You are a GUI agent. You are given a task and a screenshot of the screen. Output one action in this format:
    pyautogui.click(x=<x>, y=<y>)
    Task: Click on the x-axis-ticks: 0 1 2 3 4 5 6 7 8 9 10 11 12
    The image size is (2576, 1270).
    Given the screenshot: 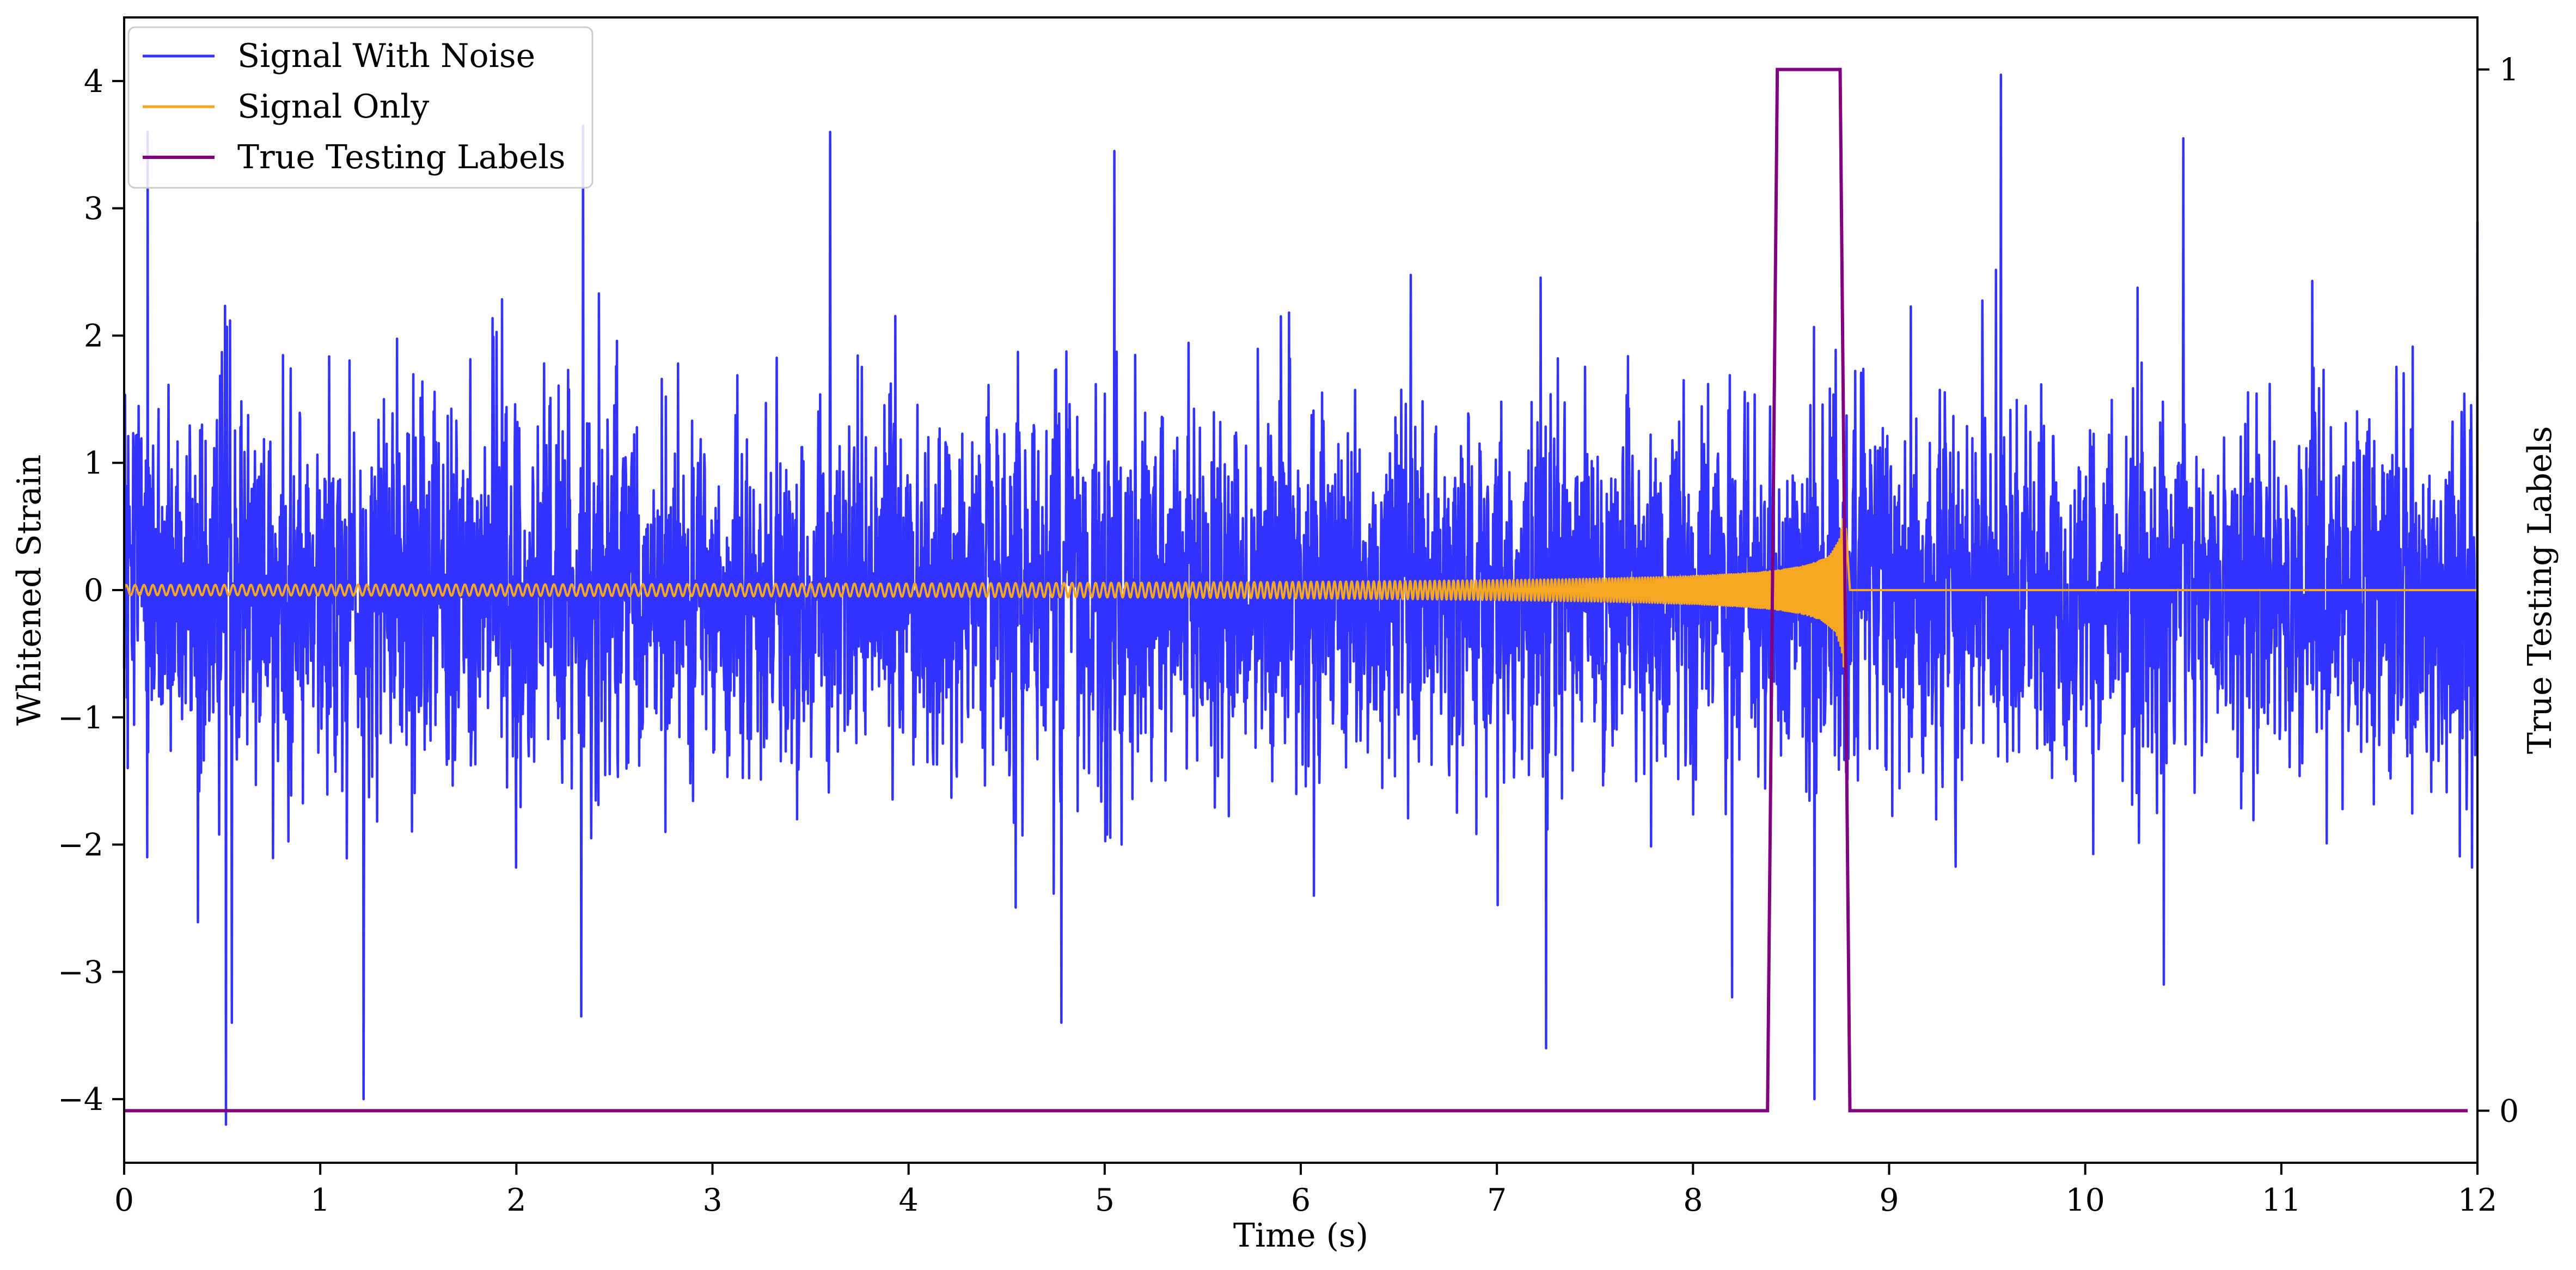 What is the action you would take?
    pyautogui.click(x=1305, y=1190)
    